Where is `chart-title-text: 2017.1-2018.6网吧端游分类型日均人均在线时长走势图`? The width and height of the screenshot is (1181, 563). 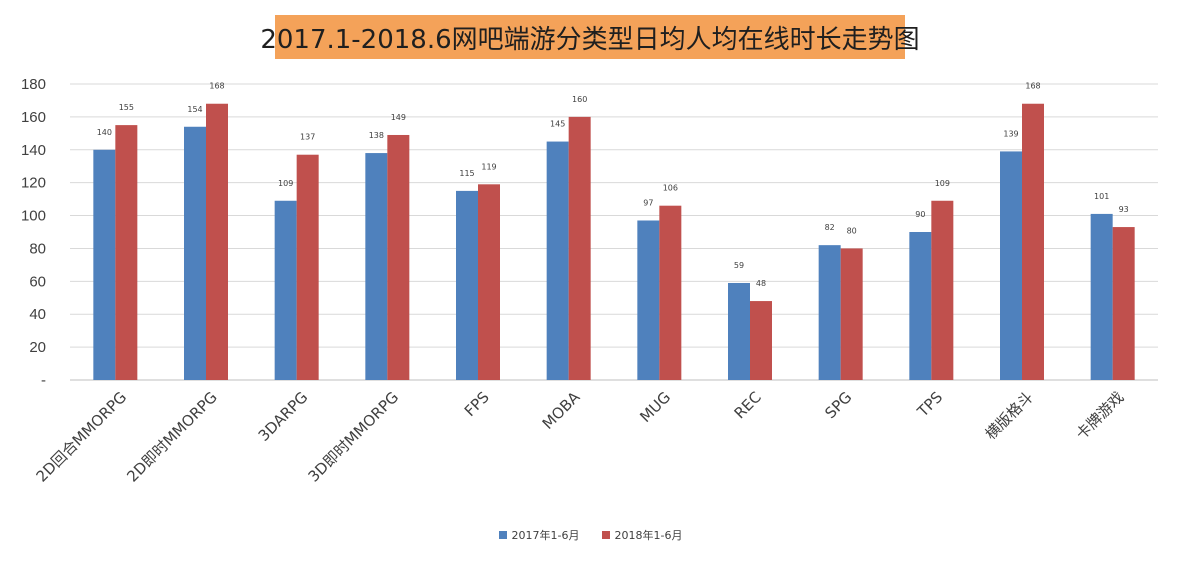 chart-title-text: 2017.1-2018.6网吧端游分类型日均人均在线时长走势图 is located at coordinates (590, 39).